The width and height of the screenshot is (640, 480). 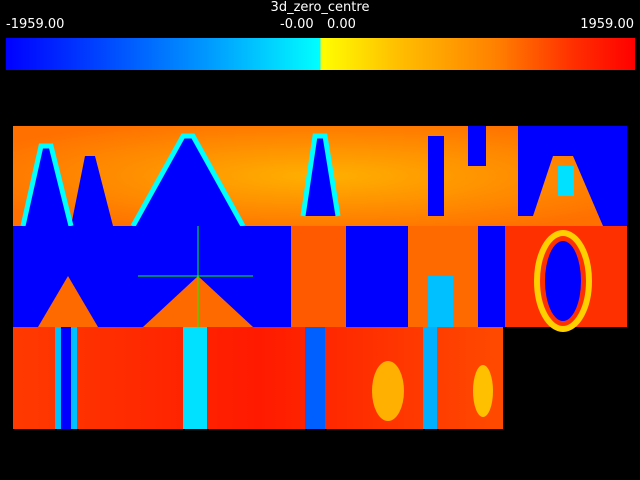 What do you see at coordinates (320, 7) in the screenshot?
I see `plot-title: 3d_zero_centre` at bounding box center [320, 7].